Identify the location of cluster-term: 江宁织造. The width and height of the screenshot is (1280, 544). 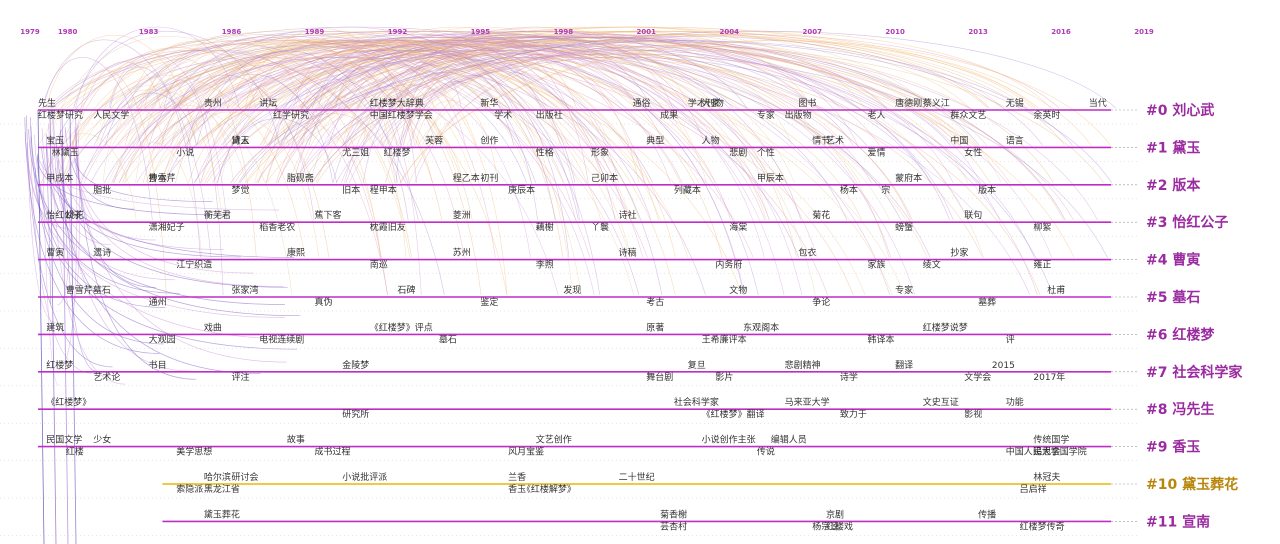
(194, 265).